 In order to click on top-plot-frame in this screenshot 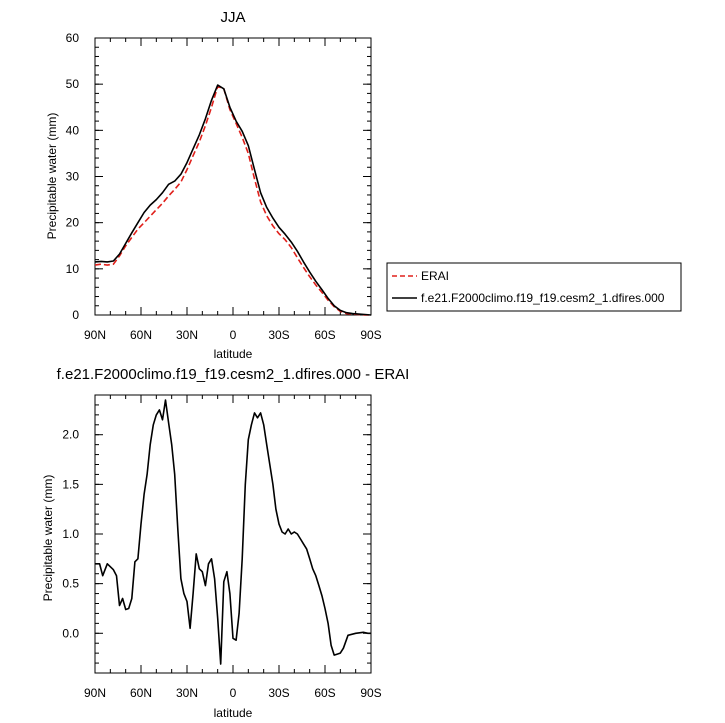, I will do `click(233, 176)`.